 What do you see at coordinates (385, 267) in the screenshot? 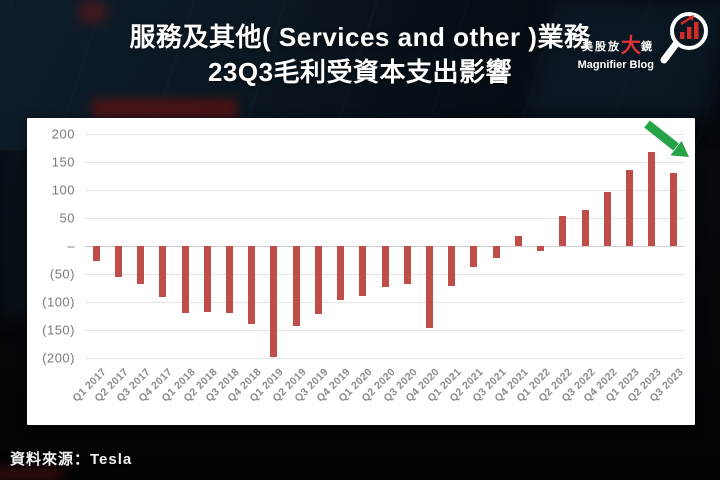
I see `bar-q2-2020` at bounding box center [385, 267].